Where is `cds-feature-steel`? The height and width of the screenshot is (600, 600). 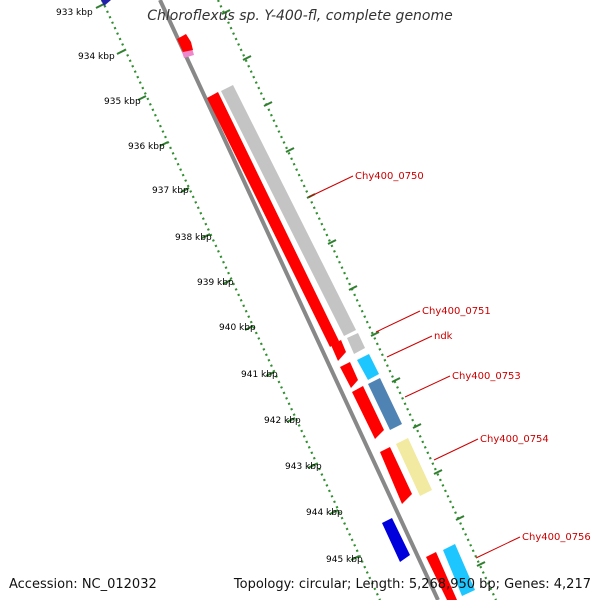
cds-feature-steel is located at coordinates (385, 404).